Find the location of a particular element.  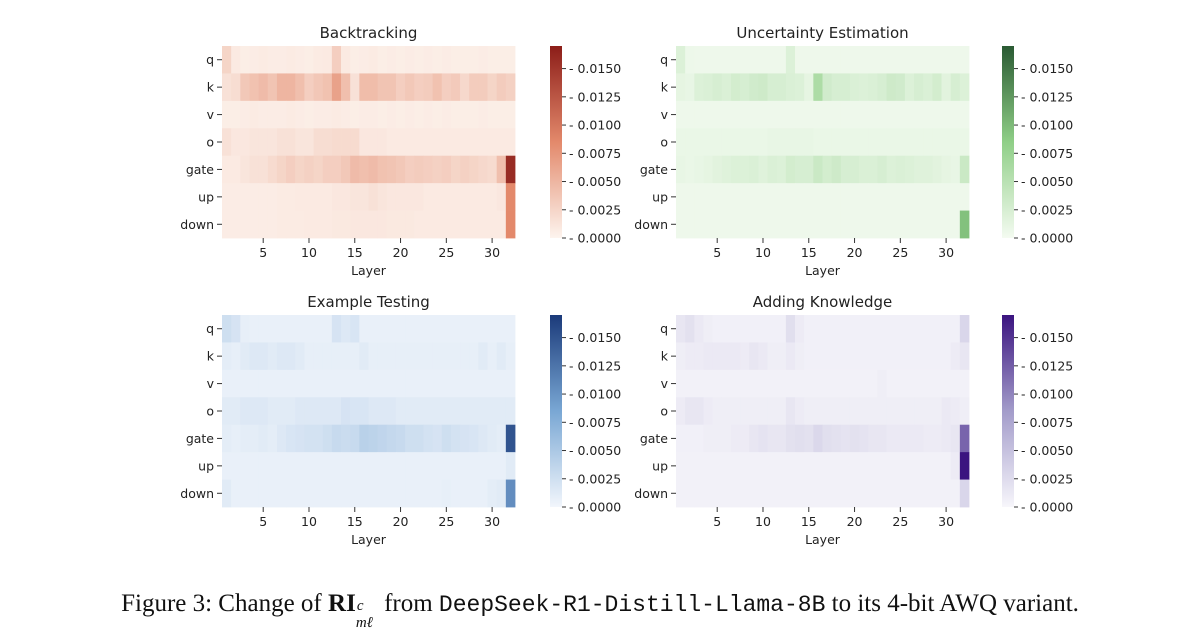

x-tick-label: 25 is located at coordinates (900, 252).